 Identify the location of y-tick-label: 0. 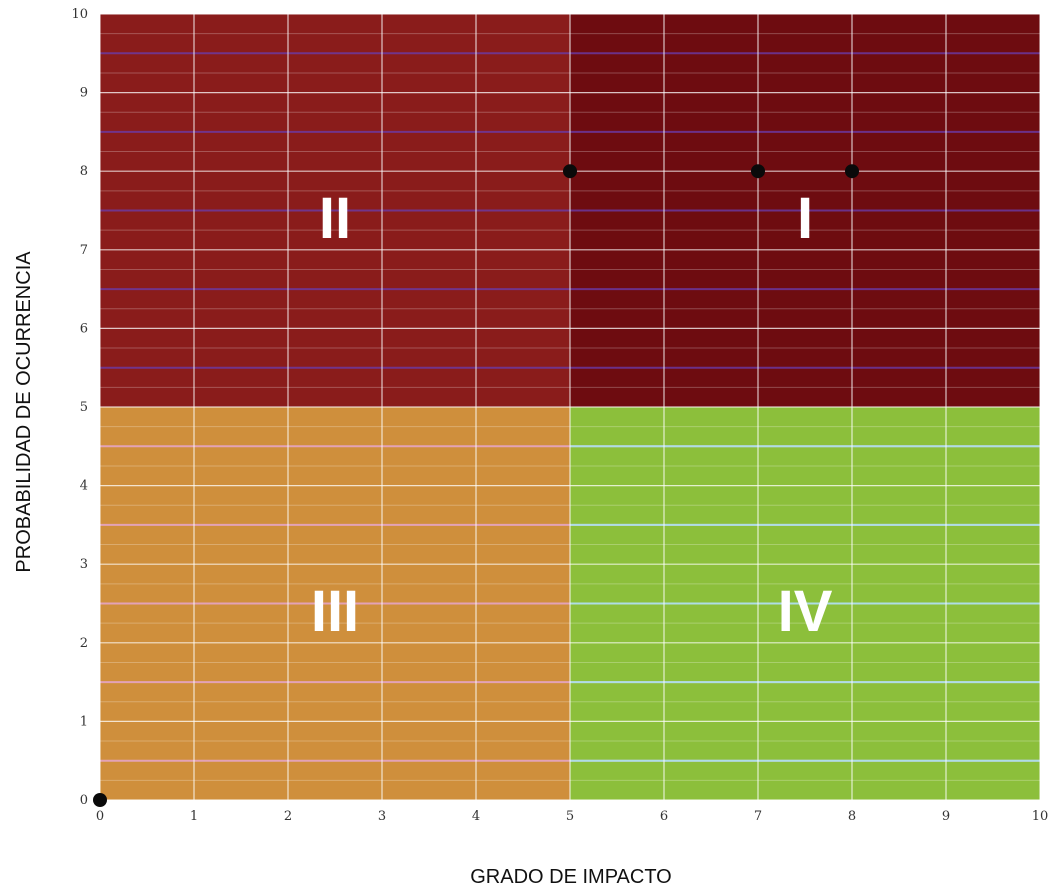
(84, 800).